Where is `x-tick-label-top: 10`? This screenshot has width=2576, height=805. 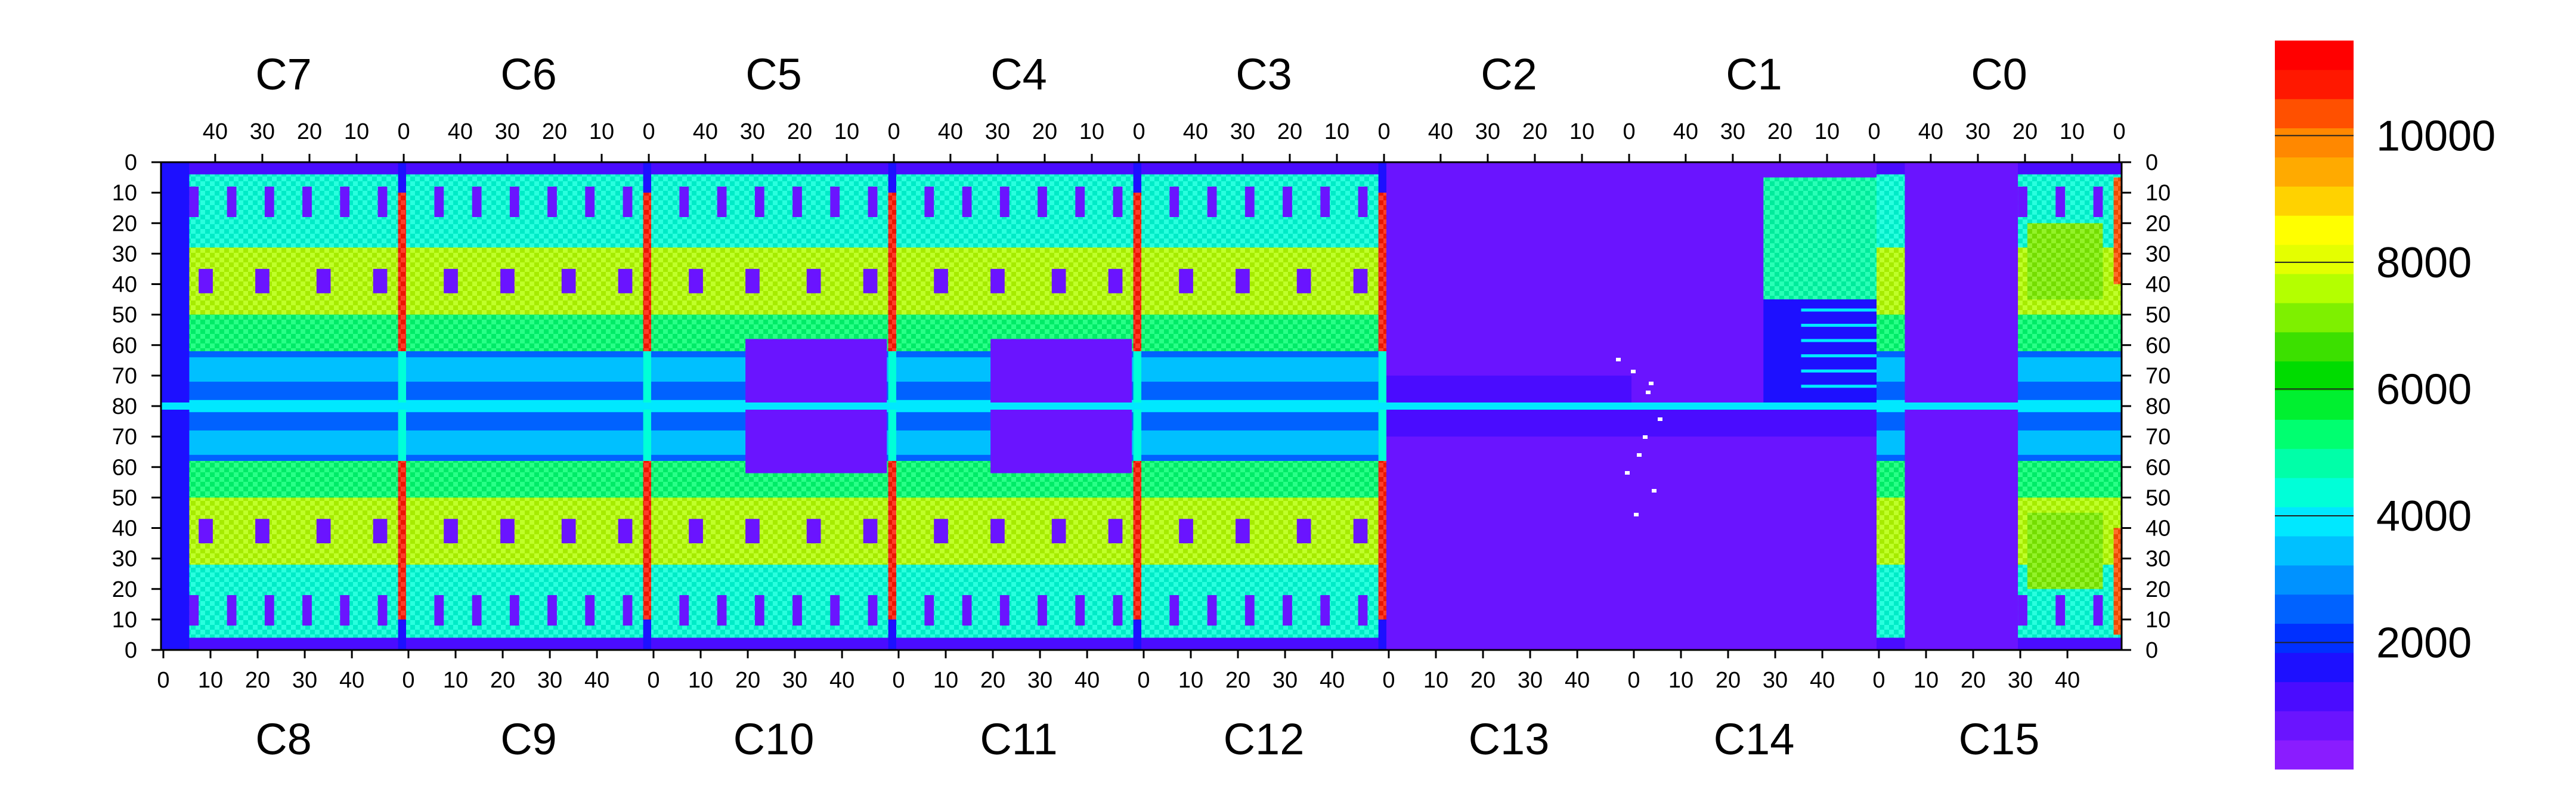 x-tick-label-top: 10 is located at coordinates (601, 132).